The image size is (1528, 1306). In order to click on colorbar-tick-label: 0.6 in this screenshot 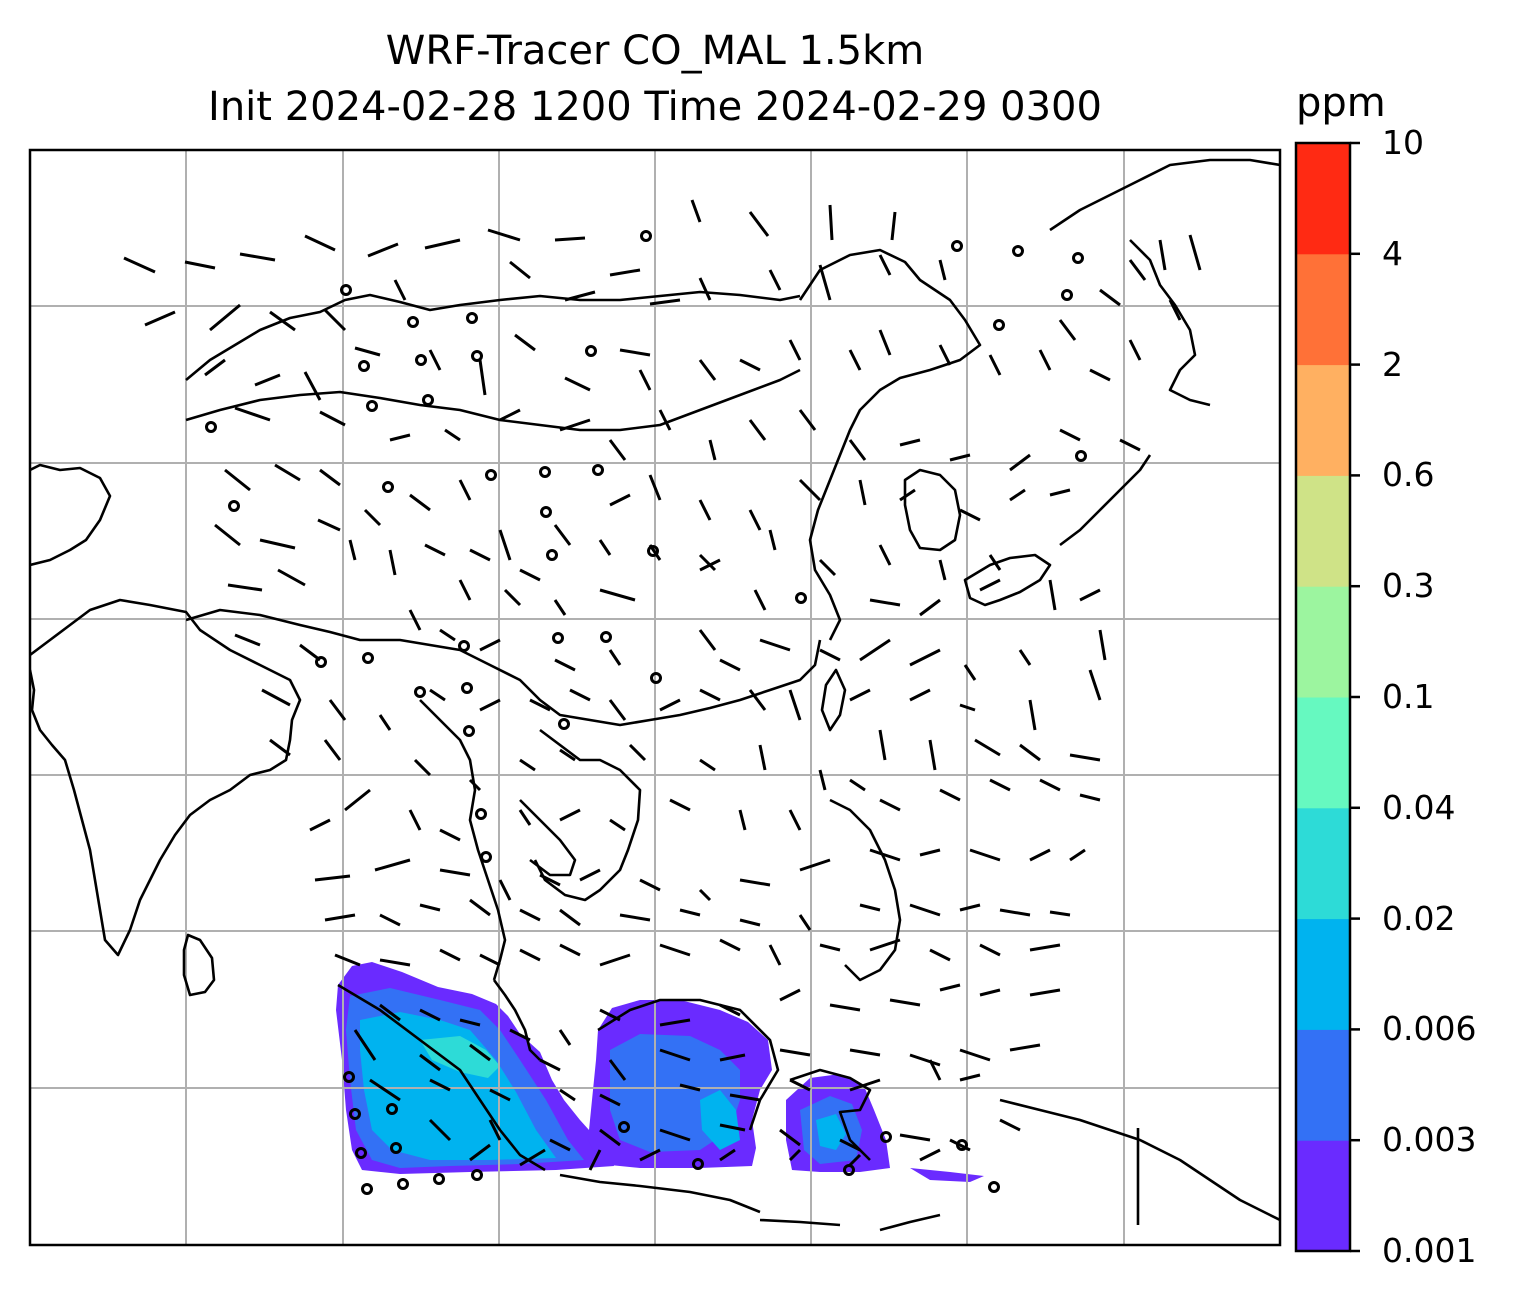, I will do `click(1408, 475)`.